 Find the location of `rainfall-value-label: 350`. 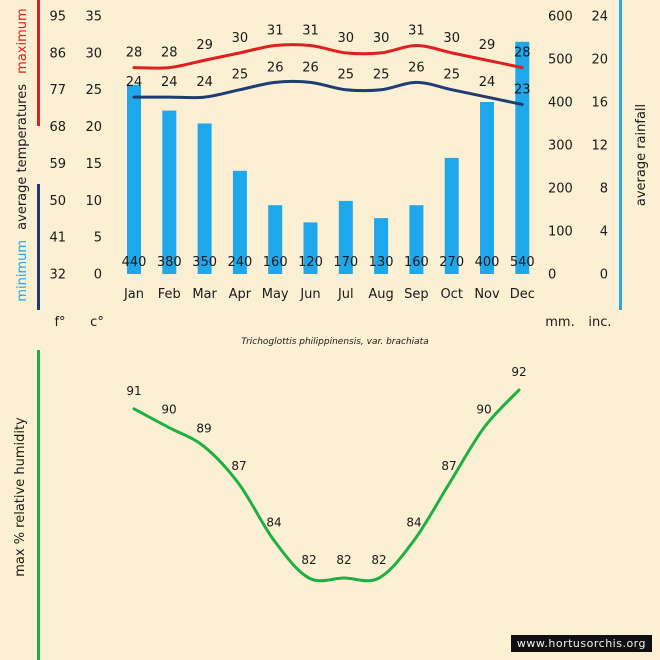

rainfall-value-label: 350 is located at coordinates (204, 262).